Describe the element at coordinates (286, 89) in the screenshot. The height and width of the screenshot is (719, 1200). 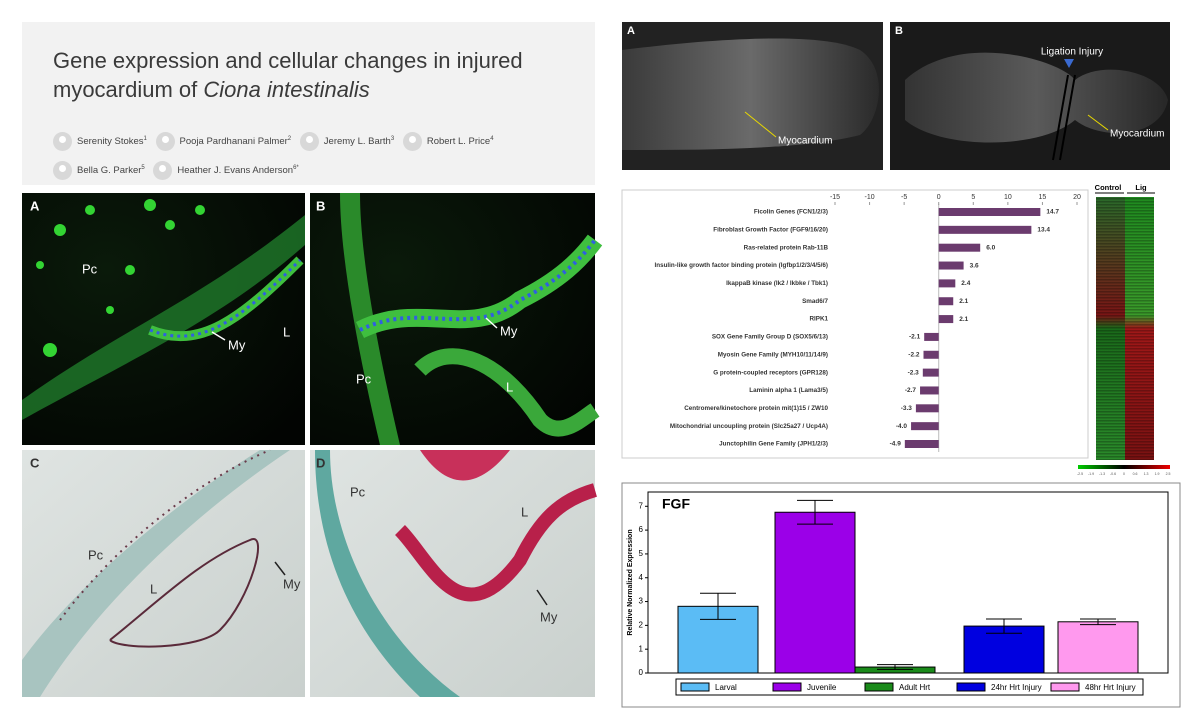
I see `title-species: Ciona intestinalis` at that location.